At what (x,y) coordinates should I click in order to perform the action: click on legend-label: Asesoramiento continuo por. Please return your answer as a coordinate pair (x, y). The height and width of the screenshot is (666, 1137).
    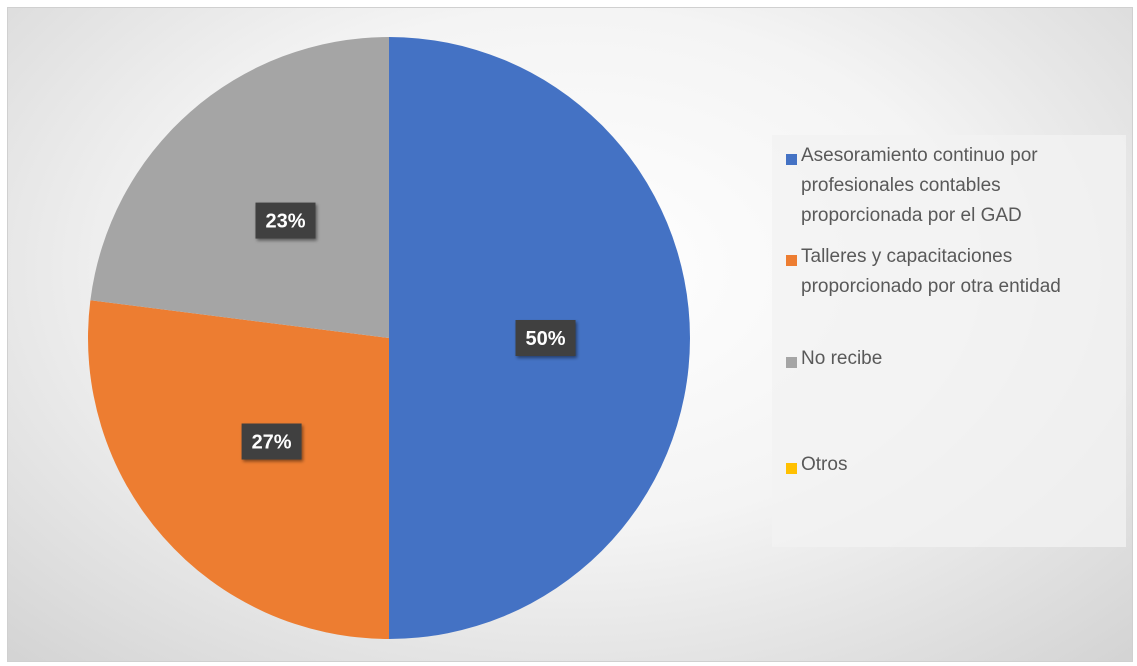
    Looking at the image, I should click on (919, 155).